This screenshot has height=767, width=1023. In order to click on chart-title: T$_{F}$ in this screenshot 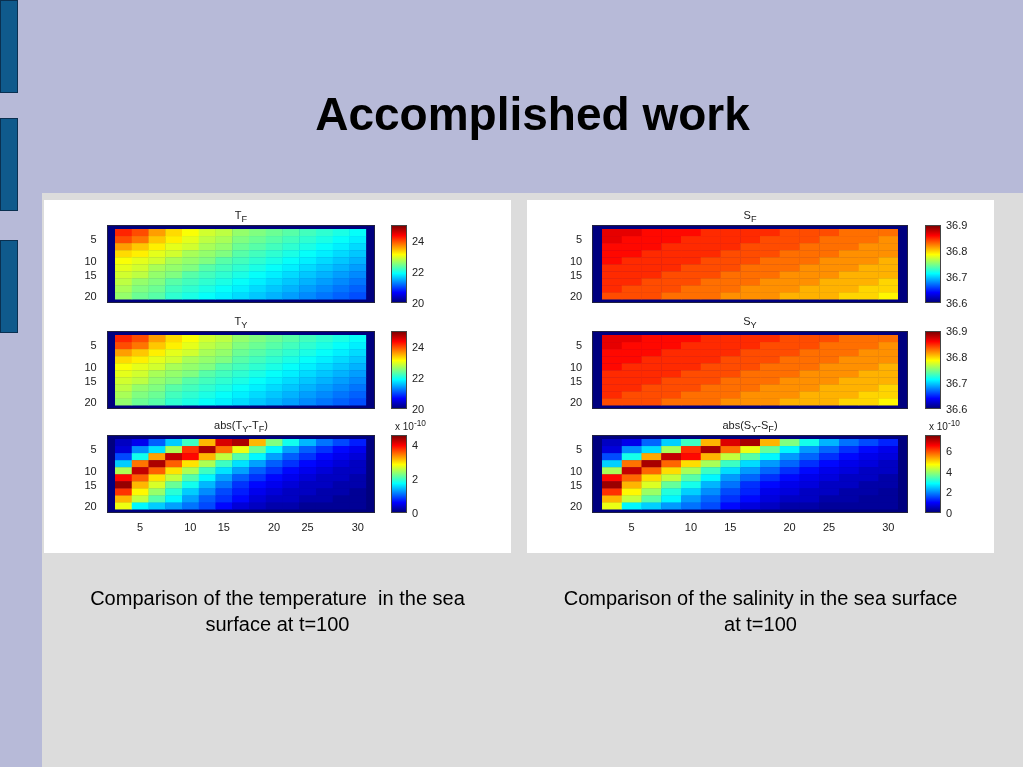, I will do `click(241, 217)`.